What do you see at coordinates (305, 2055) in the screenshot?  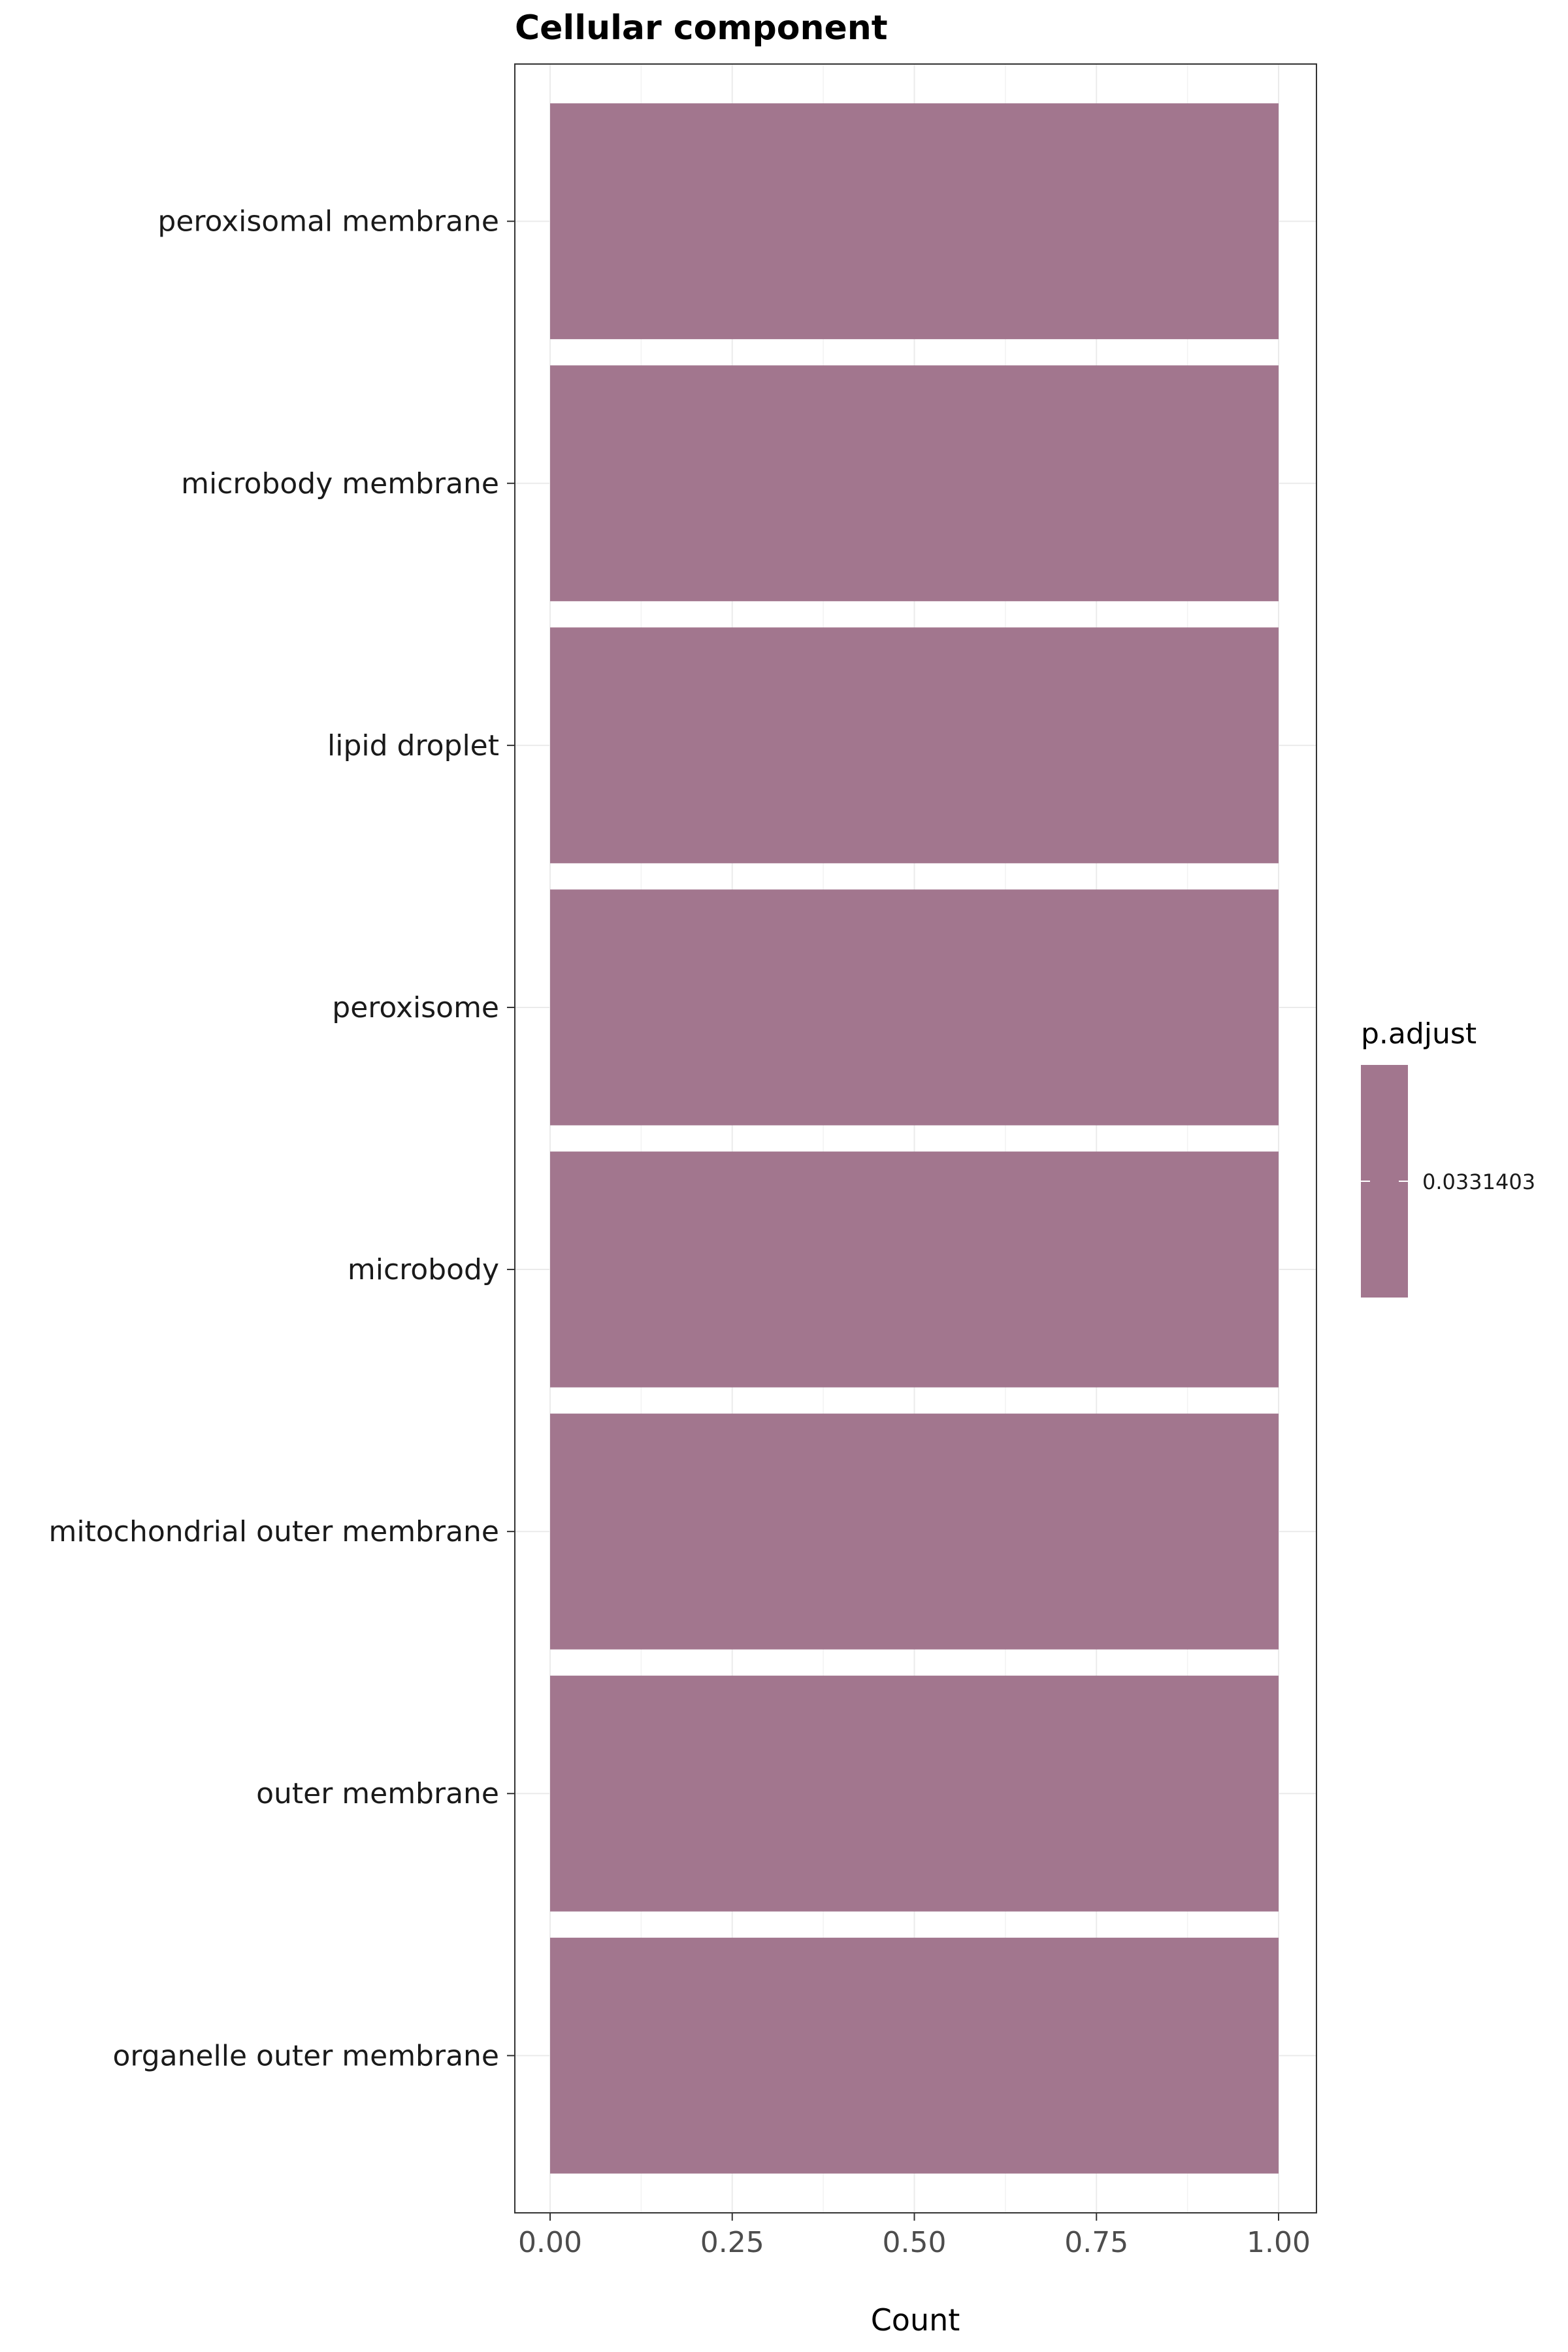 I see `y-tick-label: organelle outer membrane` at bounding box center [305, 2055].